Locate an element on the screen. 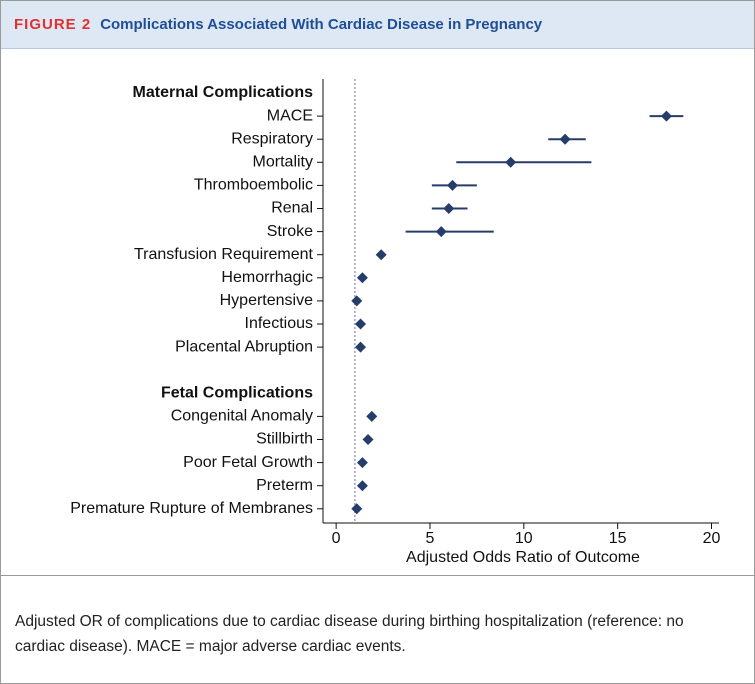 The image size is (755, 684). x-tick-label: 20 is located at coordinates (712, 538).